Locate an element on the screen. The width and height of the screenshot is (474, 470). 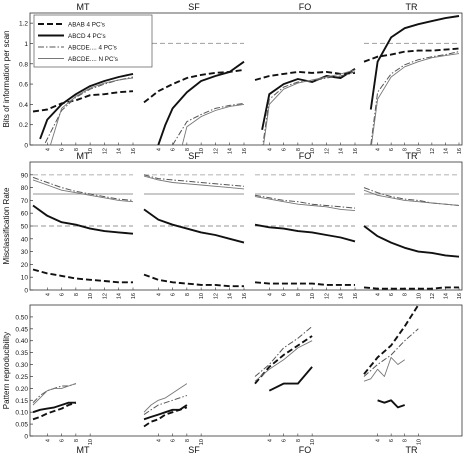
y-axis-label: Misclassification Rate is located at coordinates (6, 225).